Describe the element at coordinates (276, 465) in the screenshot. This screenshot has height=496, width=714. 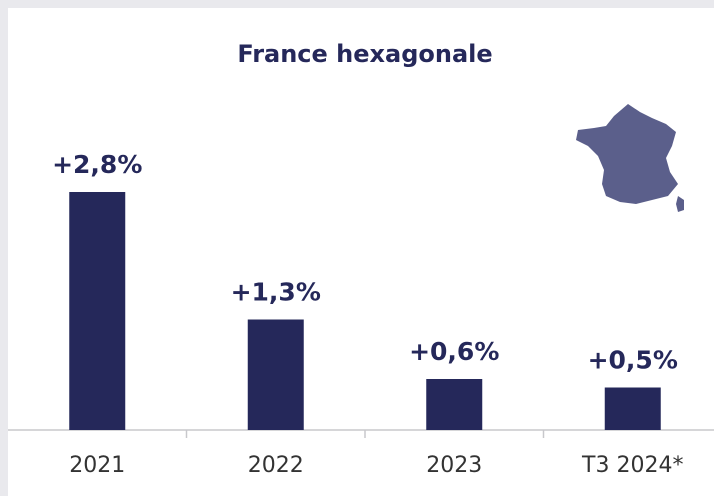
I see `x-tick-label: 2022` at that location.